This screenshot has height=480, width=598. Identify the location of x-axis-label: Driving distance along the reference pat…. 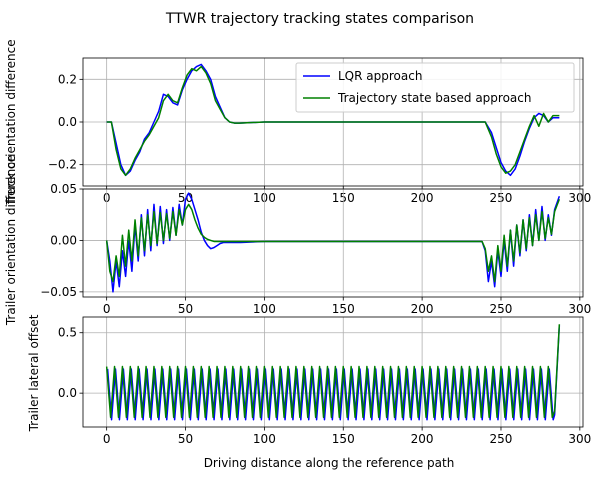
(329, 463).